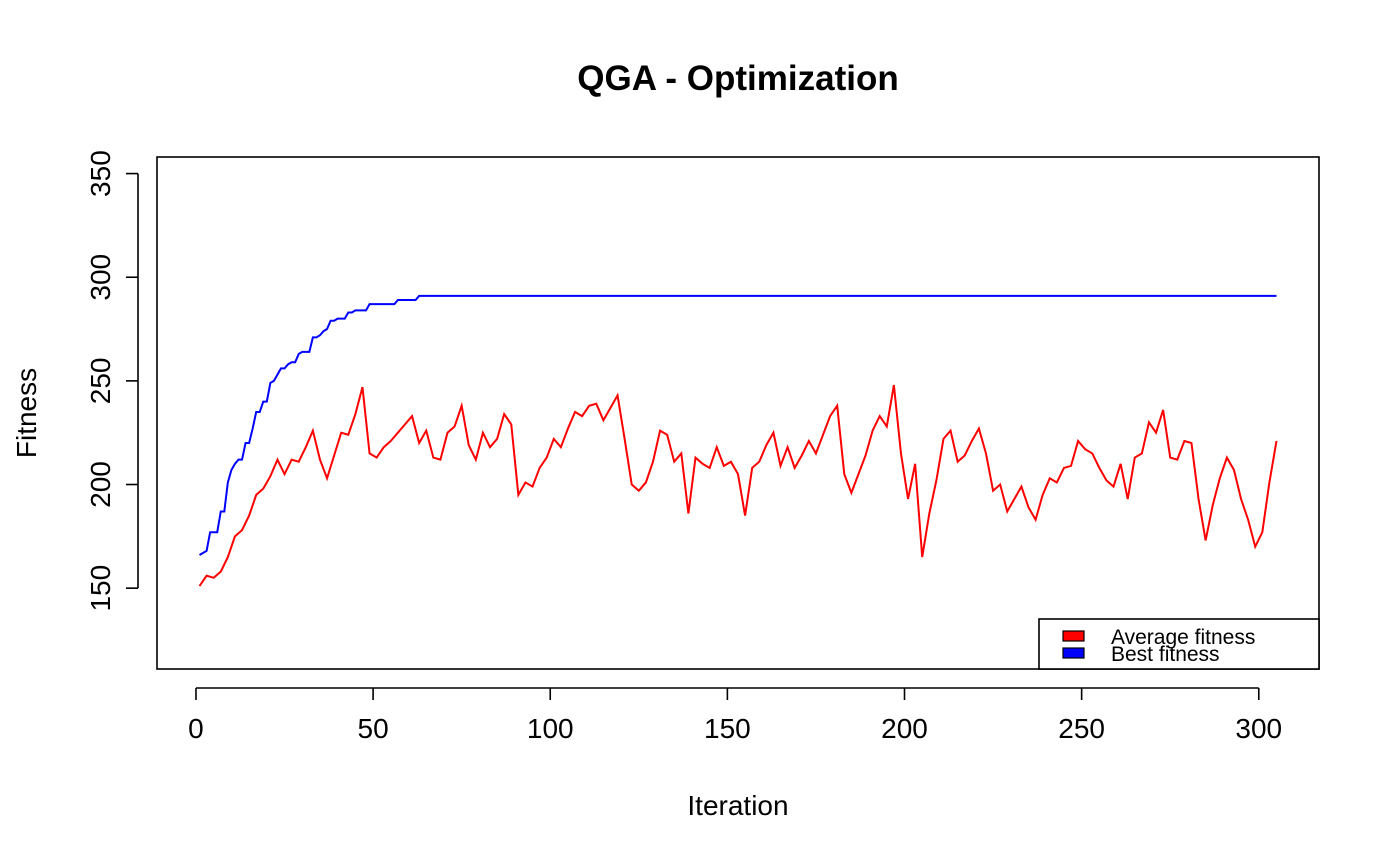 The width and height of the screenshot is (1400, 866). I want to click on x-axis-label: Iteration, so click(737, 805).